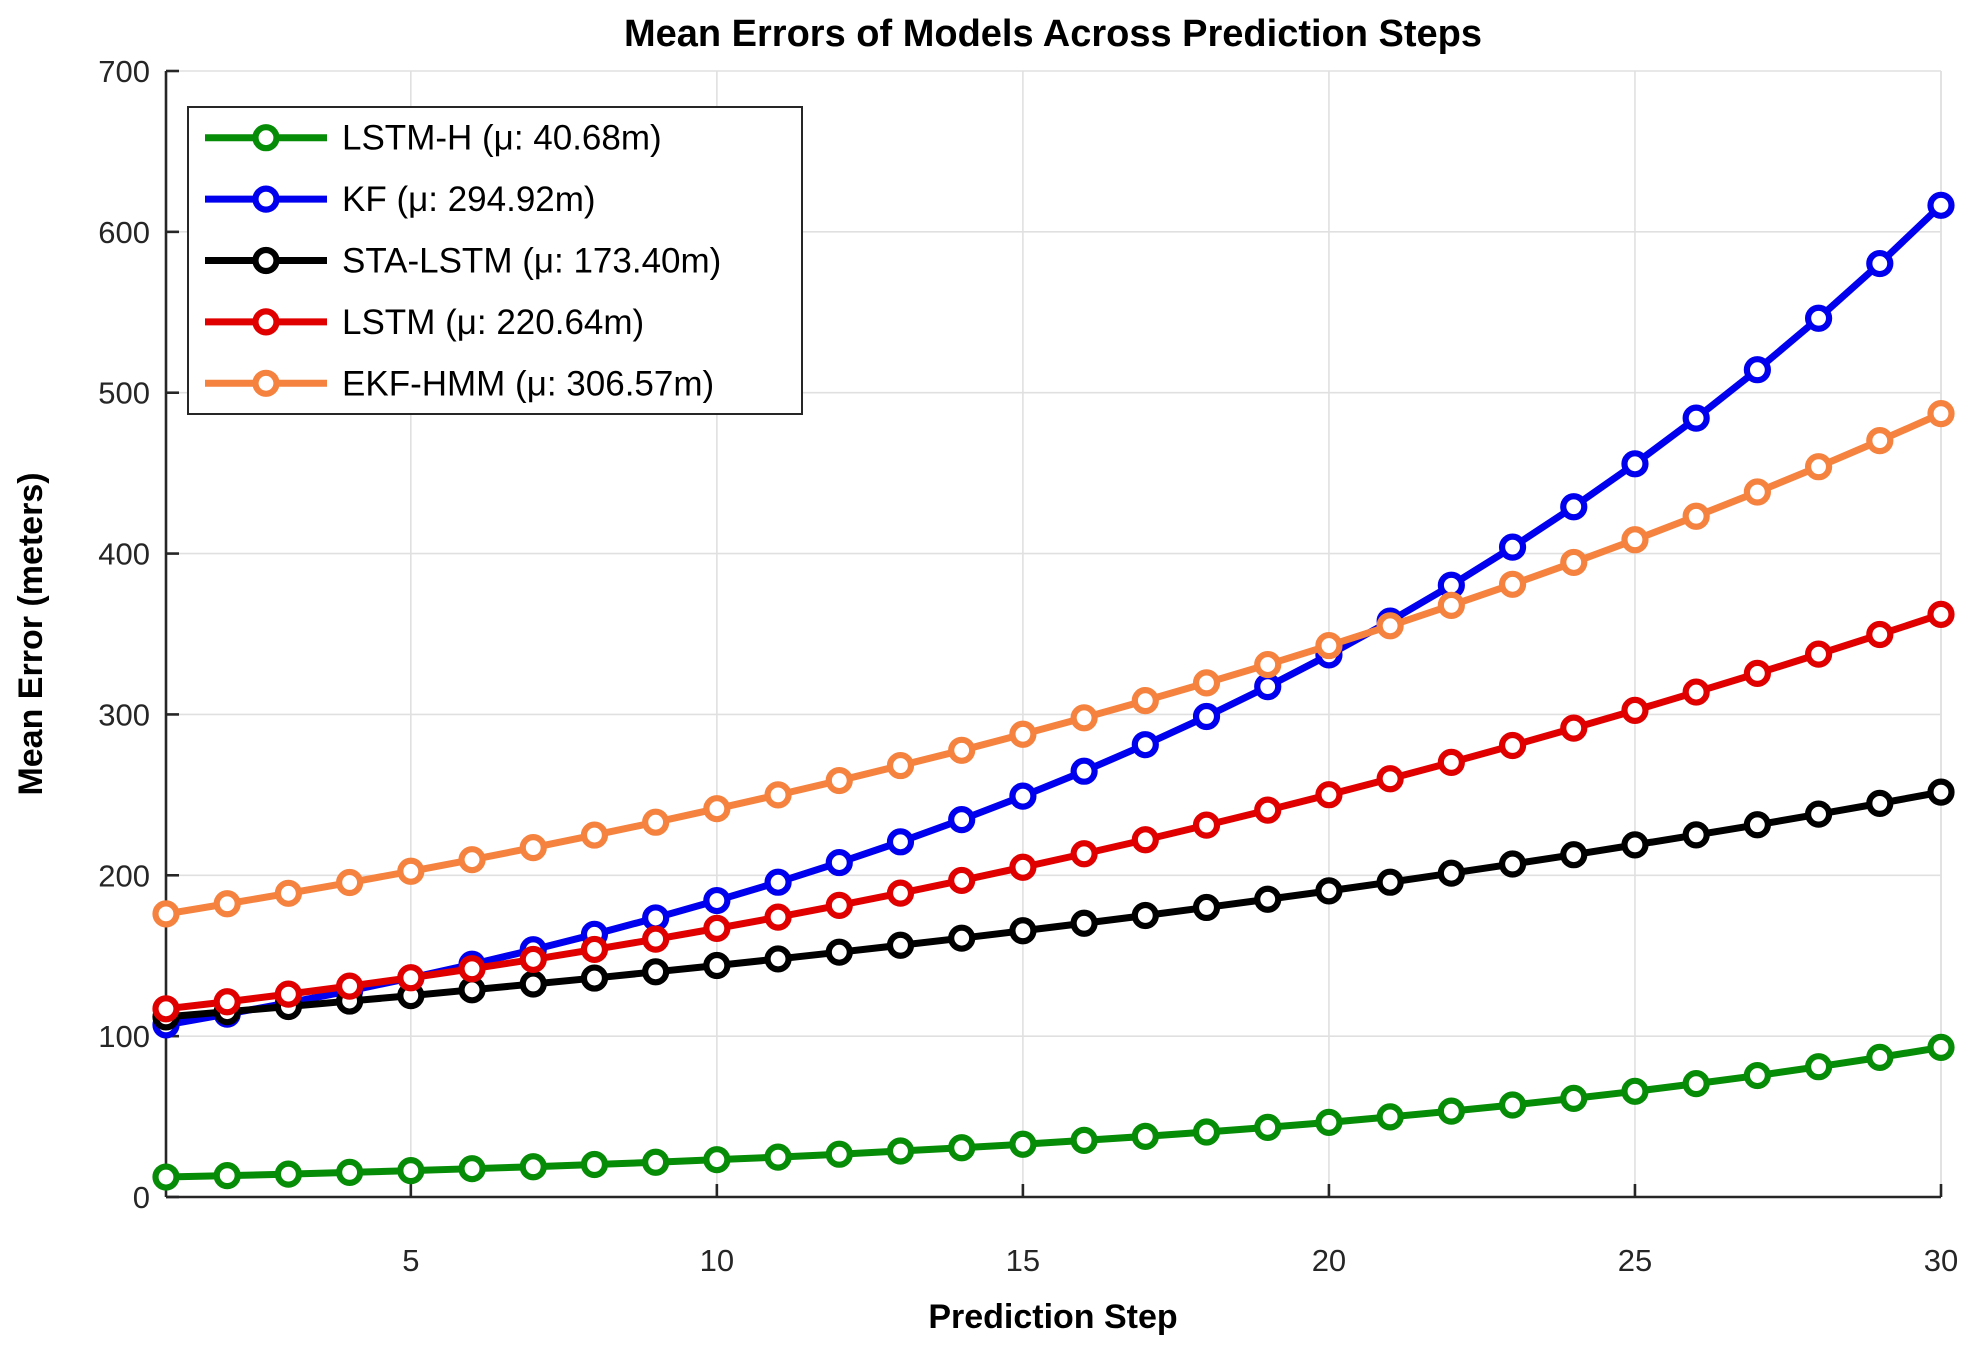 This screenshot has width=1982, height=1349. I want to click on y-tick-label: 0, so click(141, 1197).